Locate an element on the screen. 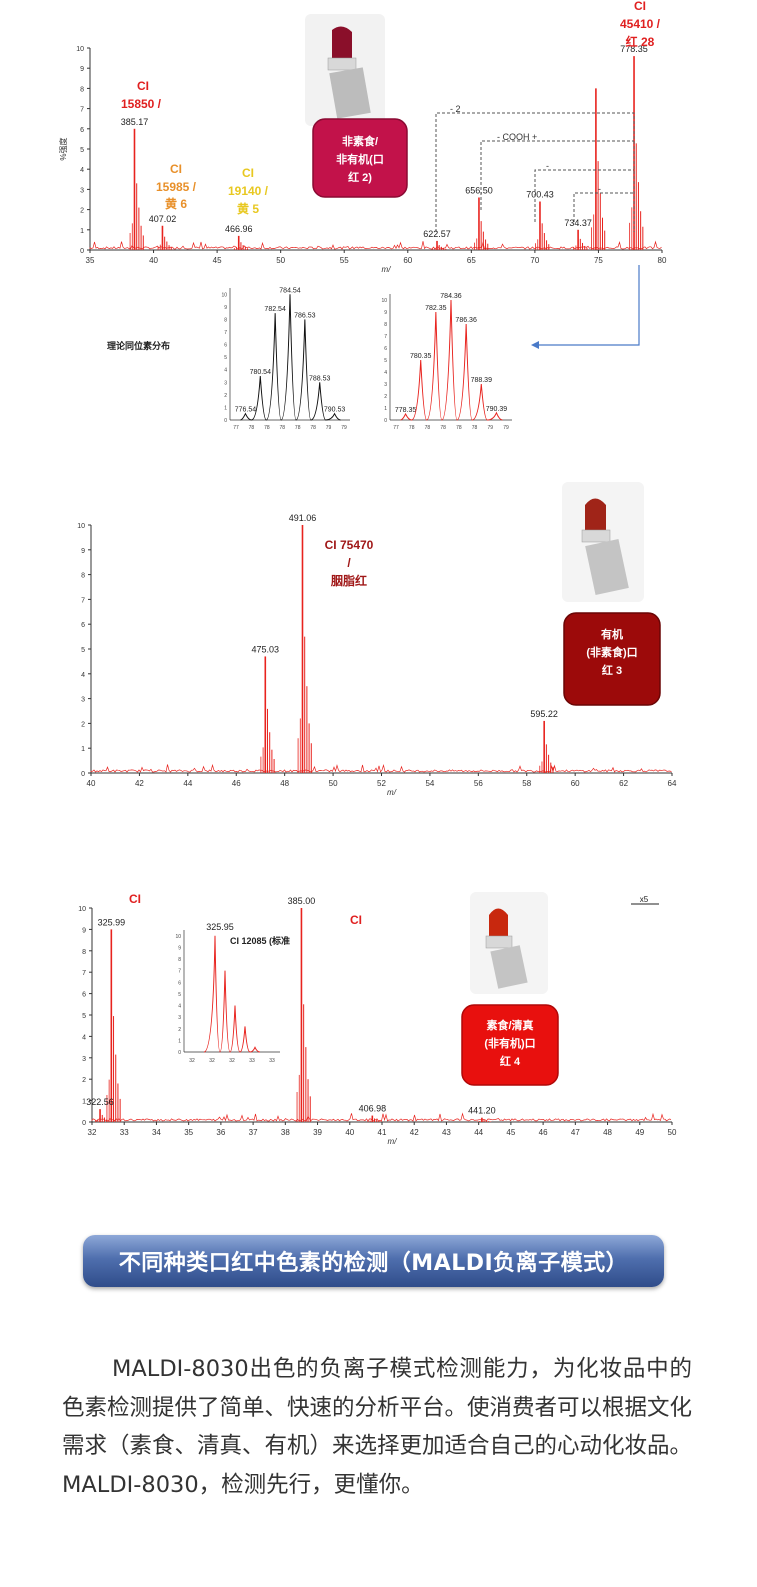 This screenshot has width=757, height=1587. peak-label: 322.56 is located at coordinates (100, 1102).